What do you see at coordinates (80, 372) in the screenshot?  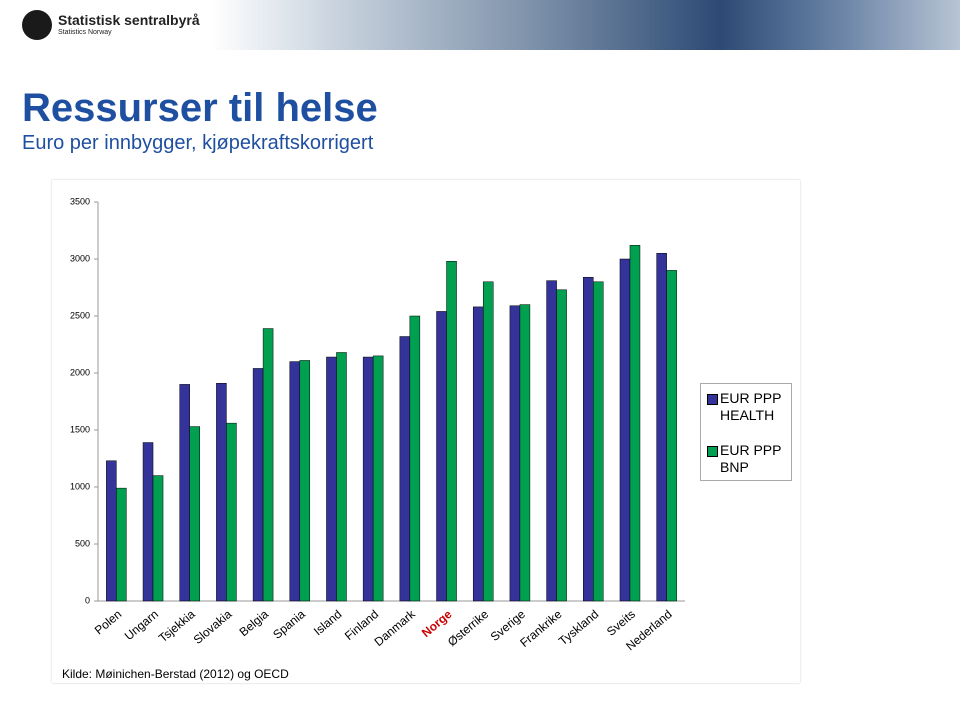 I see `y-tick-label: 2000` at bounding box center [80, 372].